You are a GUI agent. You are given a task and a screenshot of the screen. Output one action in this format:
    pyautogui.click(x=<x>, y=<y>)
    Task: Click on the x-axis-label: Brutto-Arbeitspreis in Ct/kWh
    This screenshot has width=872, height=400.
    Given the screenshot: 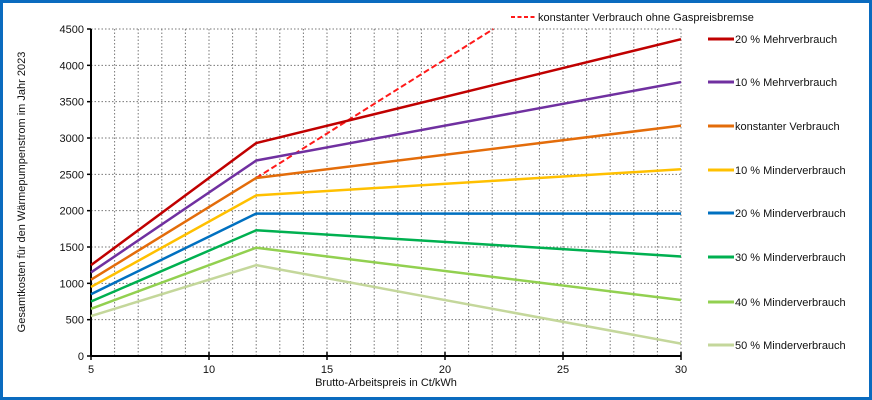 What is the action you would take?
    pyautogui.click(x=386, y=383)
    